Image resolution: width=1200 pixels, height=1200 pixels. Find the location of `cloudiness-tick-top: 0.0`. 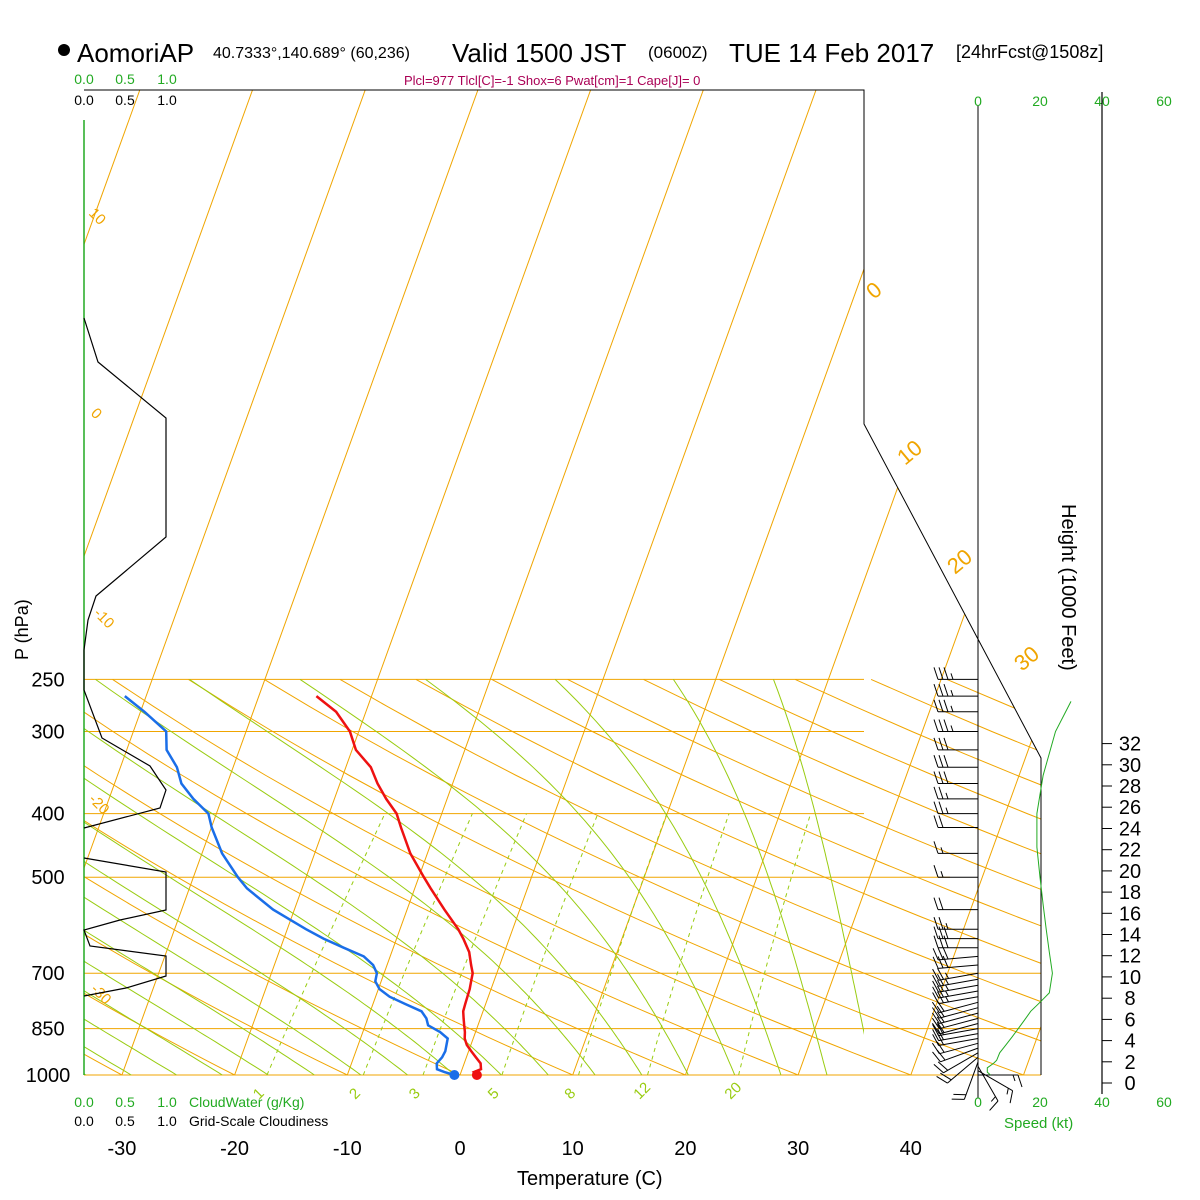

cloudiness-tick-top: 0.0 is located at coordinates (84, 100).